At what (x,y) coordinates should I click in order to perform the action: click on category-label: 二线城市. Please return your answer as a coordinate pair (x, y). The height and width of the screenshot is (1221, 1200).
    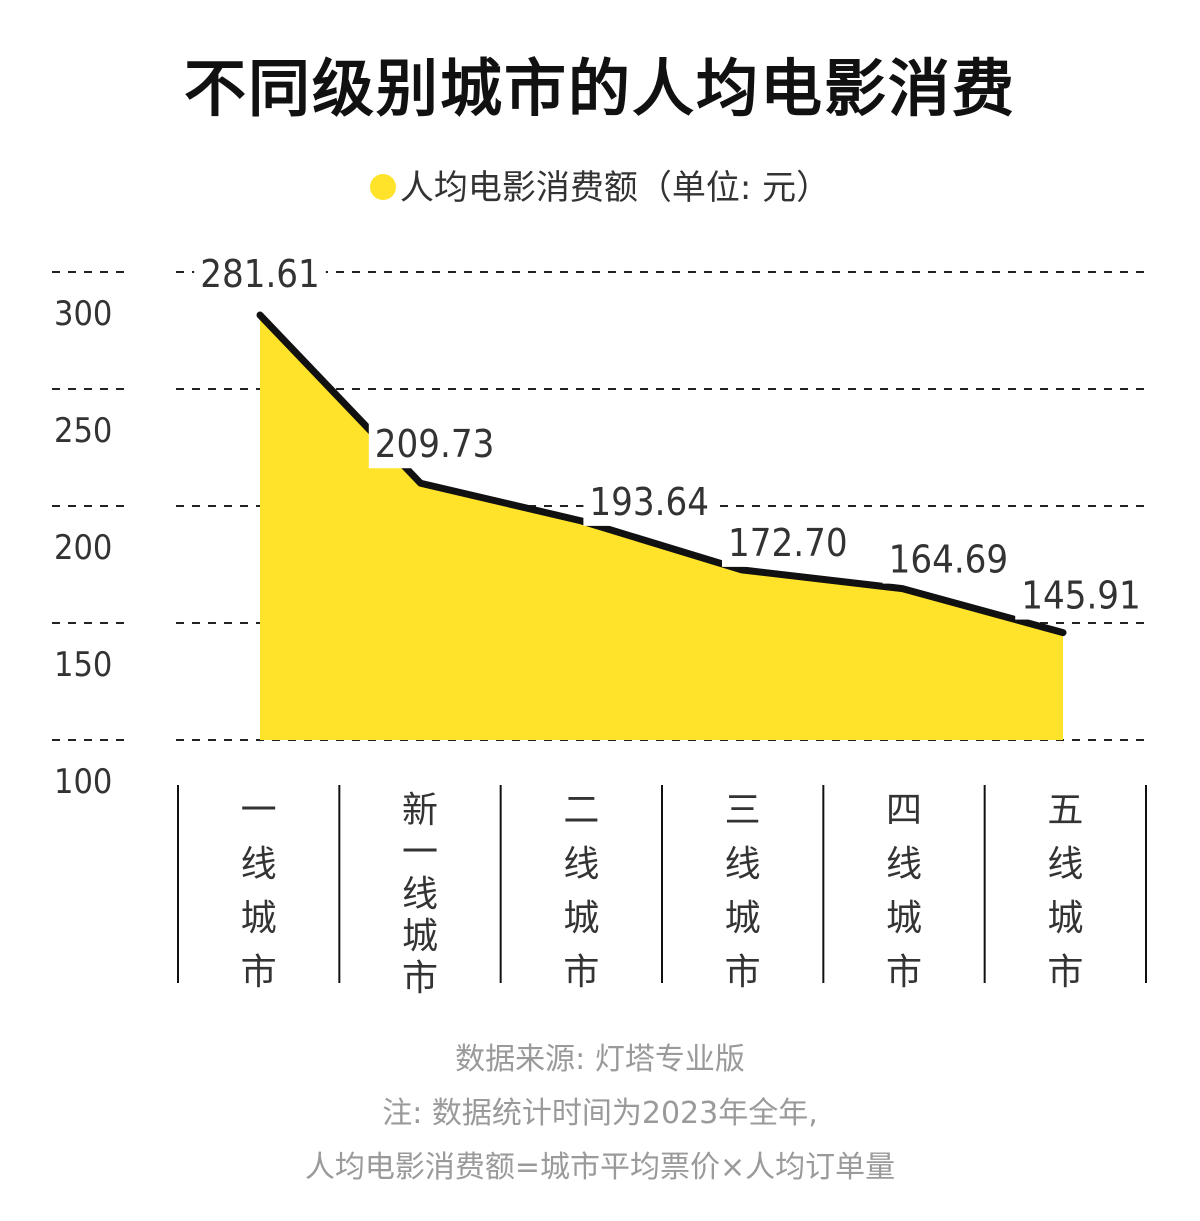
    Looking at the image, I should click on (581, 891).